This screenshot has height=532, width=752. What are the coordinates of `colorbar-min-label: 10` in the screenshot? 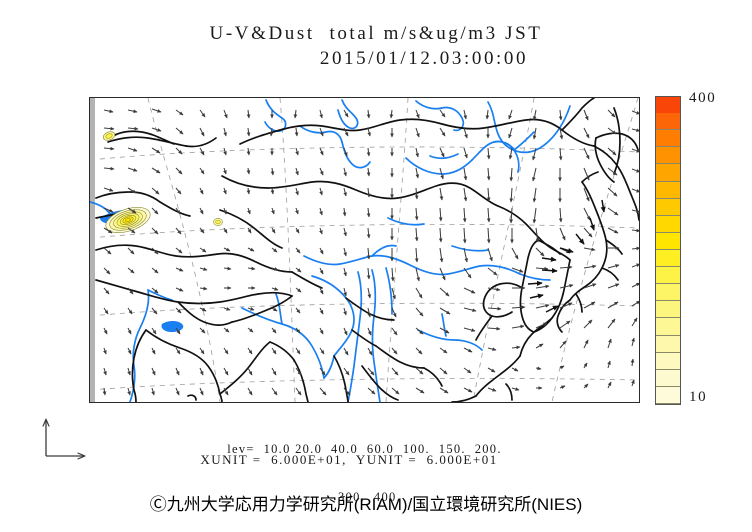 It's located at (698, 397).